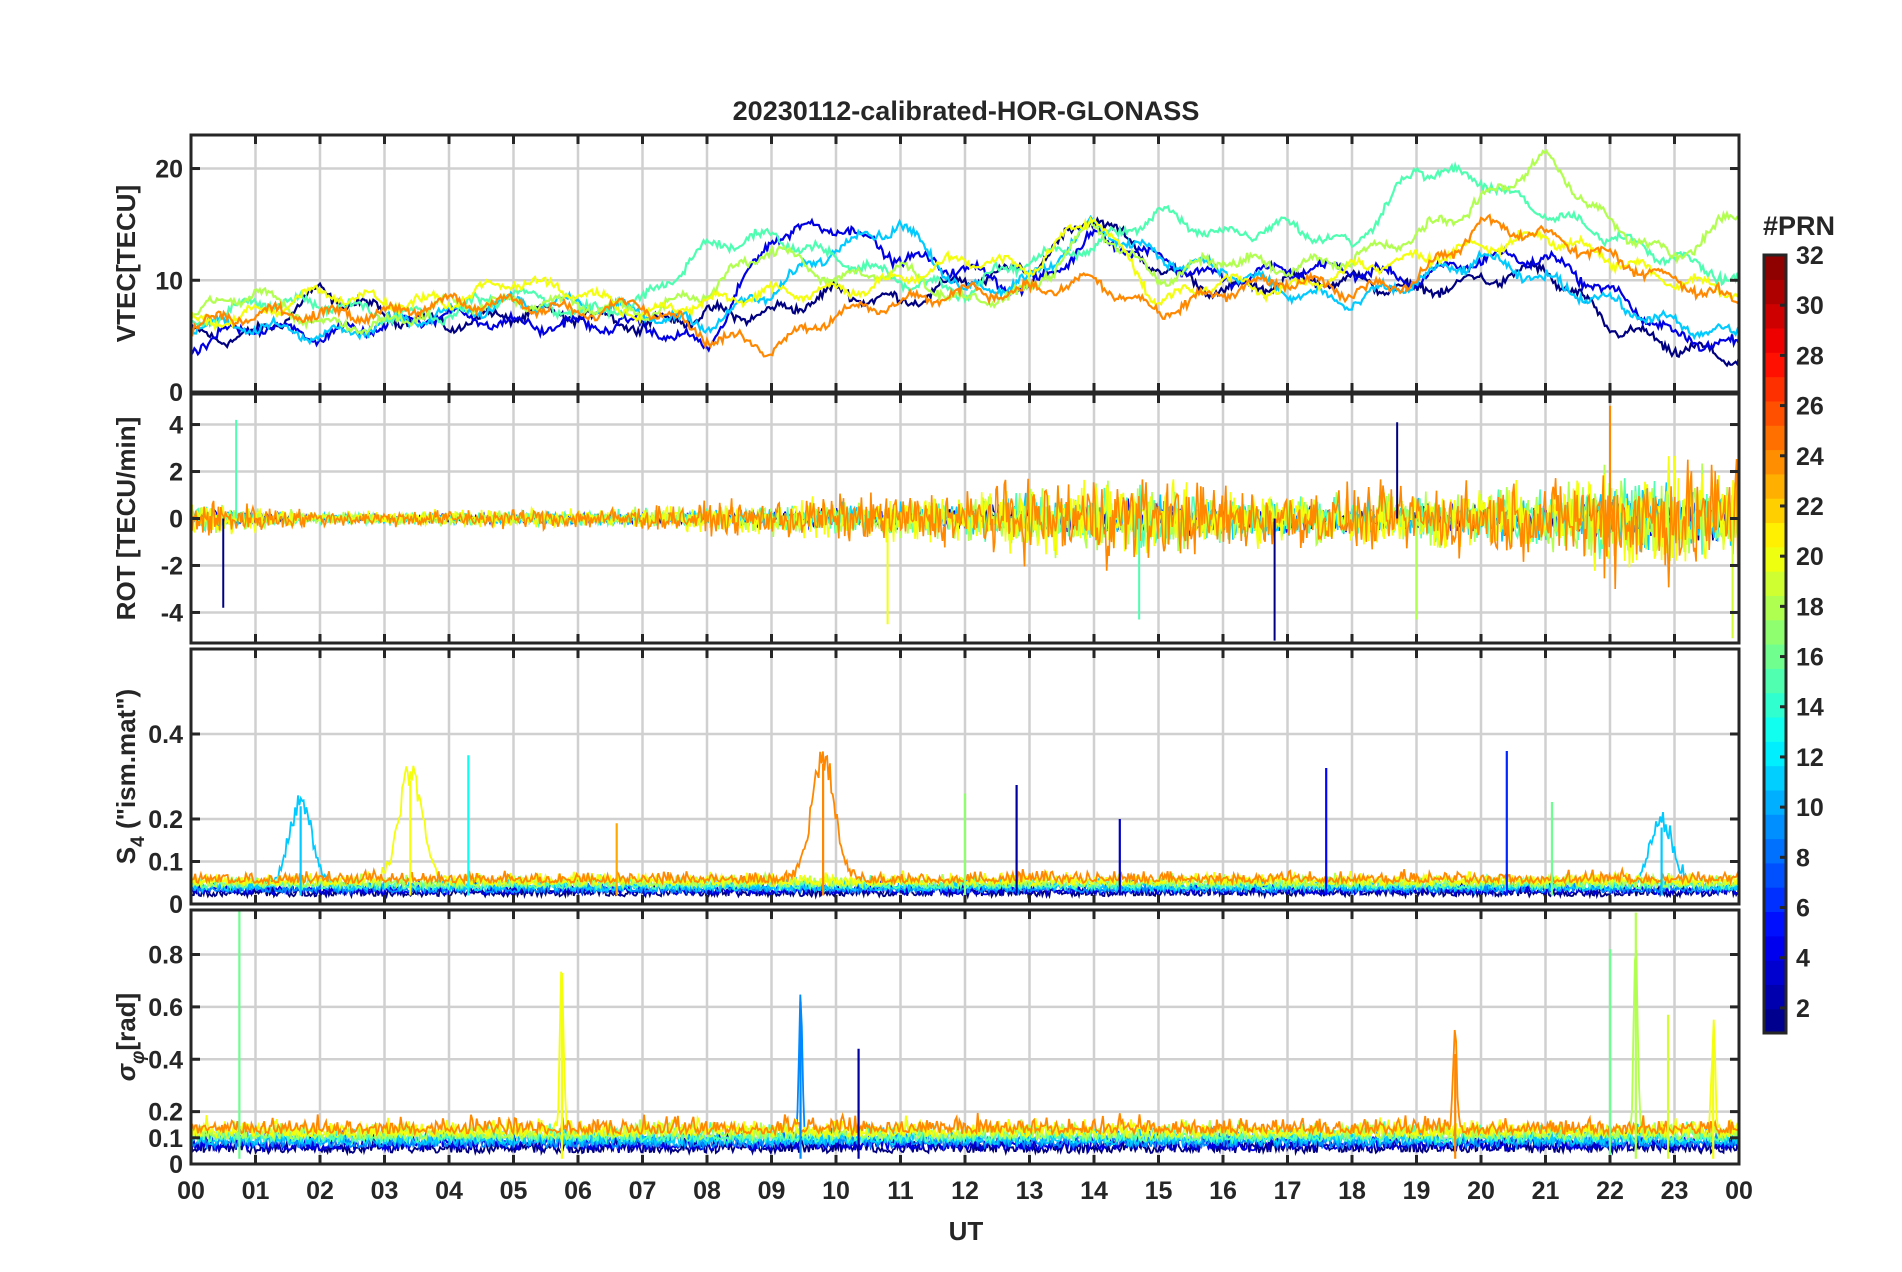 The height and width of the screenshot is (1272, 1902). Describe the element at coordinates (1546, 1191) in the screenshot. I see `x-tick-label: 21` at that location.